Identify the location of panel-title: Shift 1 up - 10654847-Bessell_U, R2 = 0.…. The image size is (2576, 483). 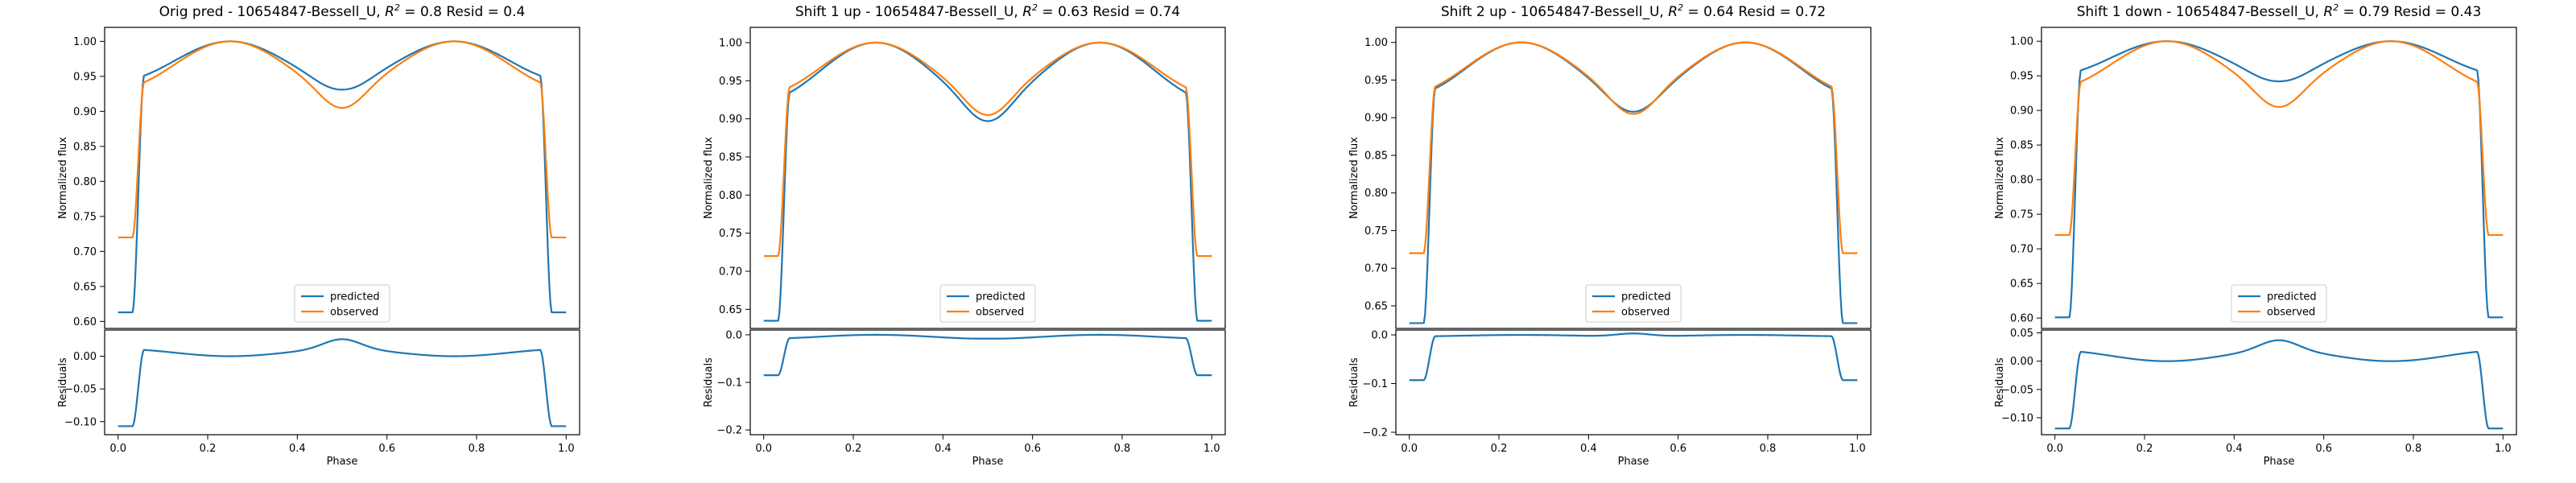
(987, 11).